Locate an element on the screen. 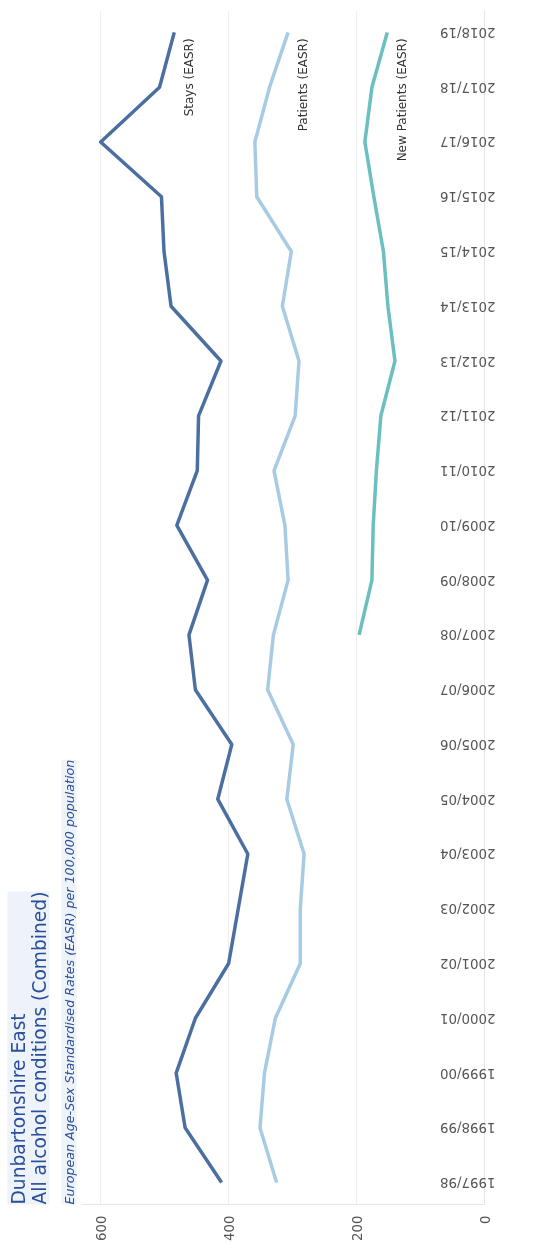 This screenshot has height=1243, width=553. x-tick-label: 600 is located at coordinates (101, 1228).